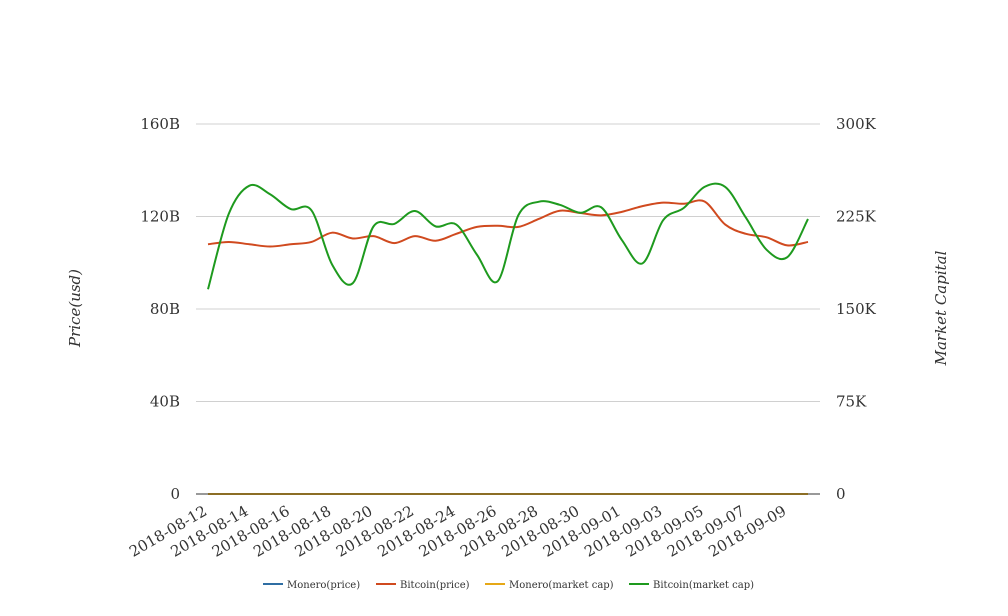 The width and height of the screenshot is (1008, 616). Describe the element at coordinates (165, 402) in the screenshot. I see `y-left-tick-label: 40B` at that location.